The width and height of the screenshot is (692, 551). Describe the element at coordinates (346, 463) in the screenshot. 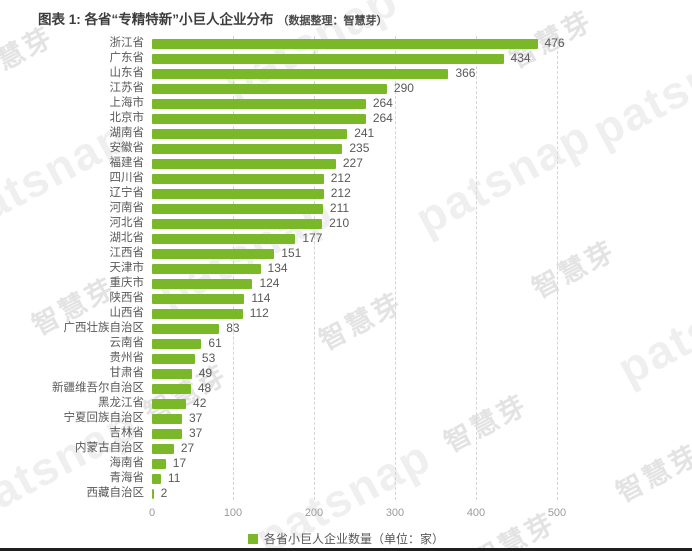

I see `bar-row: 海南省 17` at that location.